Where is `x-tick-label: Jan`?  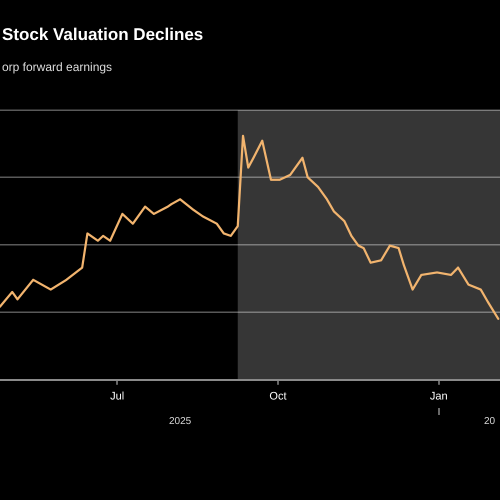 x-tick-label: Jan is located at coordinates (439, 396).